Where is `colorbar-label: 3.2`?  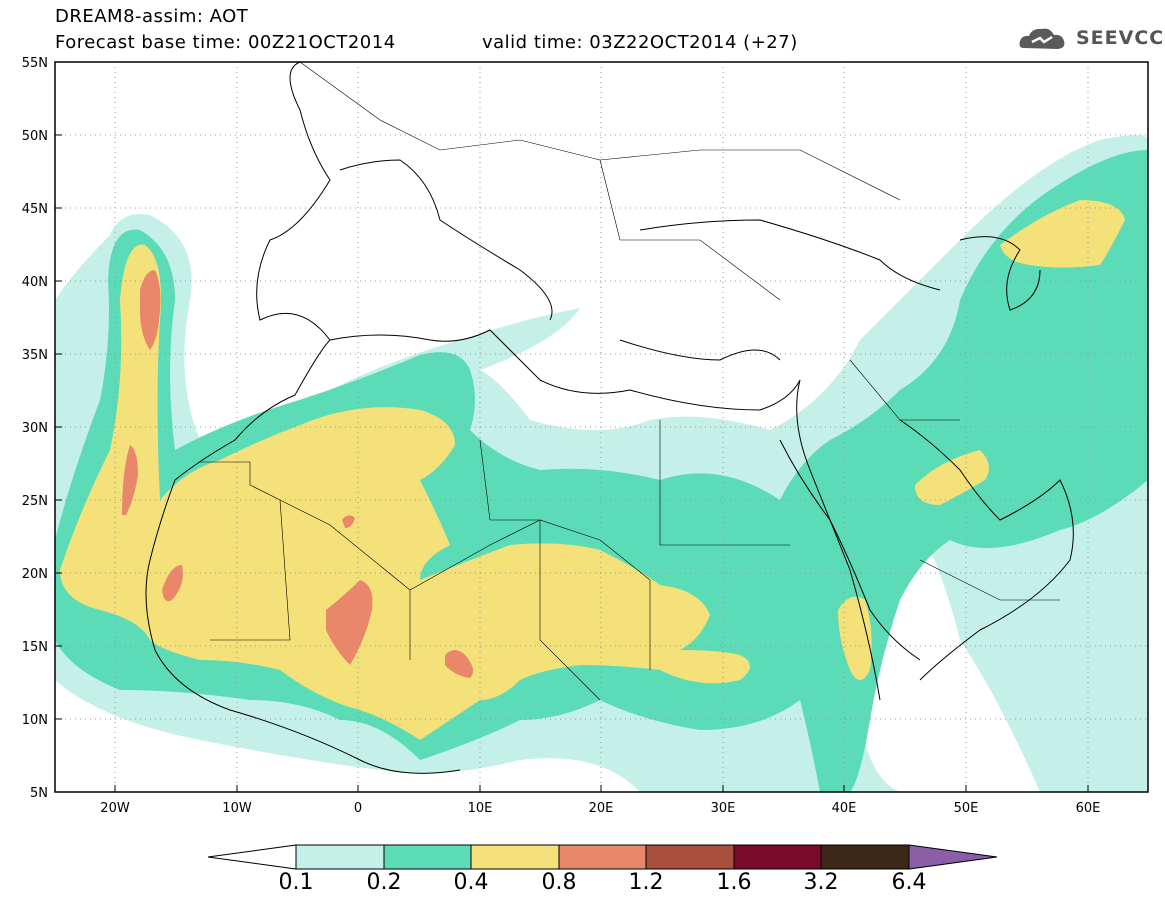 colorbar-label: 3.2 is located at coordinates (821, 882).